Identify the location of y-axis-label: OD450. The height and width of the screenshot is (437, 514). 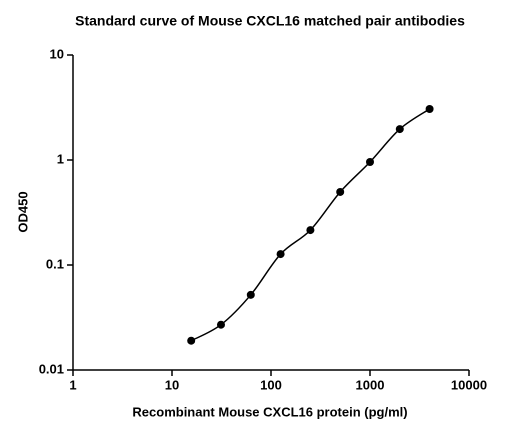
(22, 211).